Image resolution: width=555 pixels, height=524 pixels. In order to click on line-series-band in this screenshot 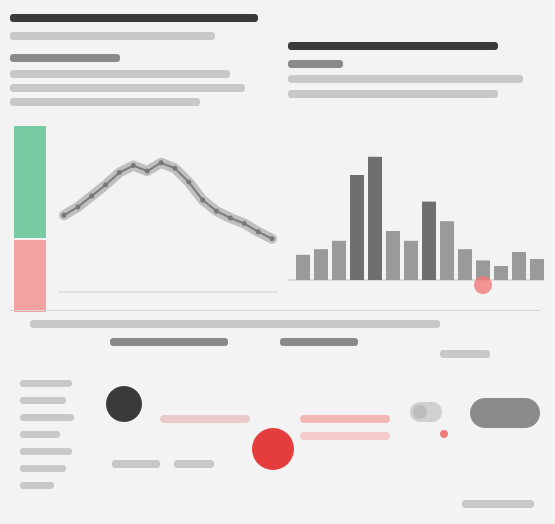, I will do `click(168, 201)`.